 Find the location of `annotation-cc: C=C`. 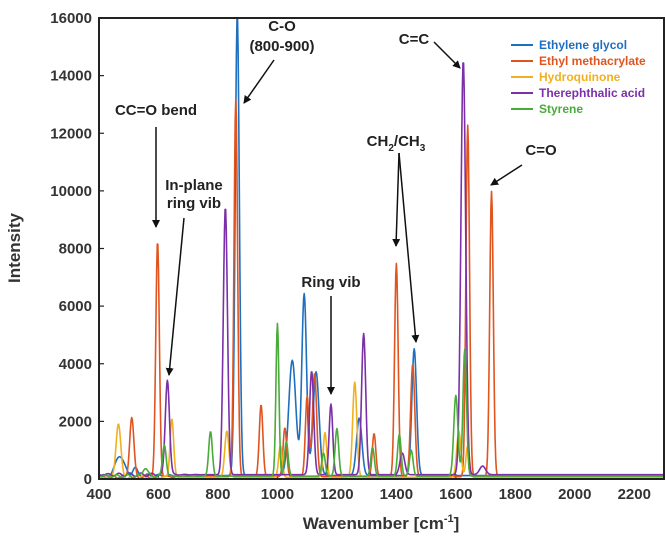

annotation-cc: C=C is located at coordinates (414, 39).